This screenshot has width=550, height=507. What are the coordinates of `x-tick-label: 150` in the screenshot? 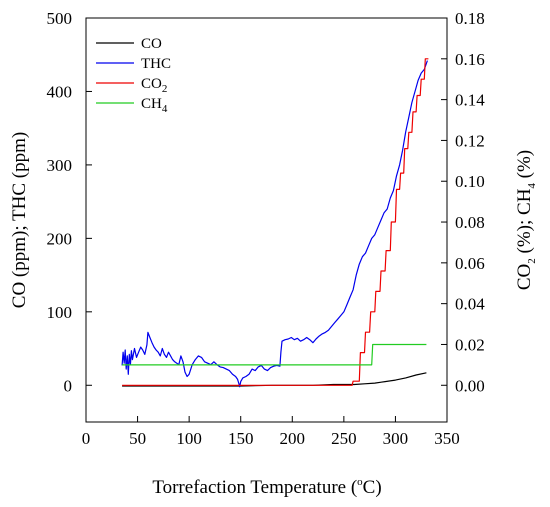 It's located at (241, 438).